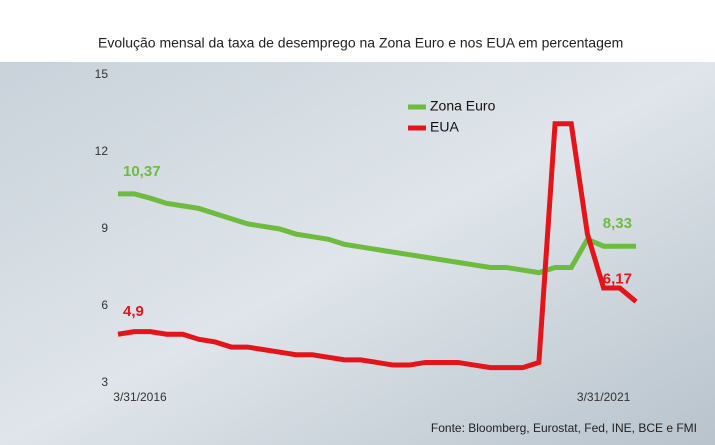 The height and width of the screenshot is (445, 715). What do you see at coordinates (140, 397) in the screenshot?
I see `x-tick-label: 3/31/2016` at bounding box center [140, 397].